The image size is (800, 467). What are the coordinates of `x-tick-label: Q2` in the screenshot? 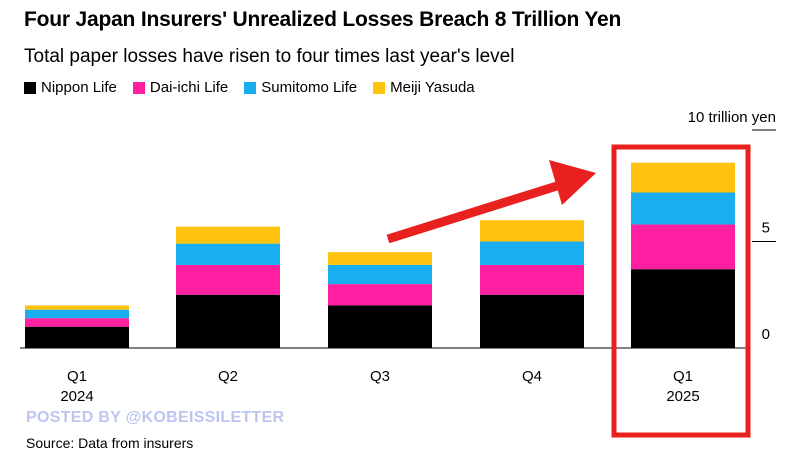 It's located at (228, 376).